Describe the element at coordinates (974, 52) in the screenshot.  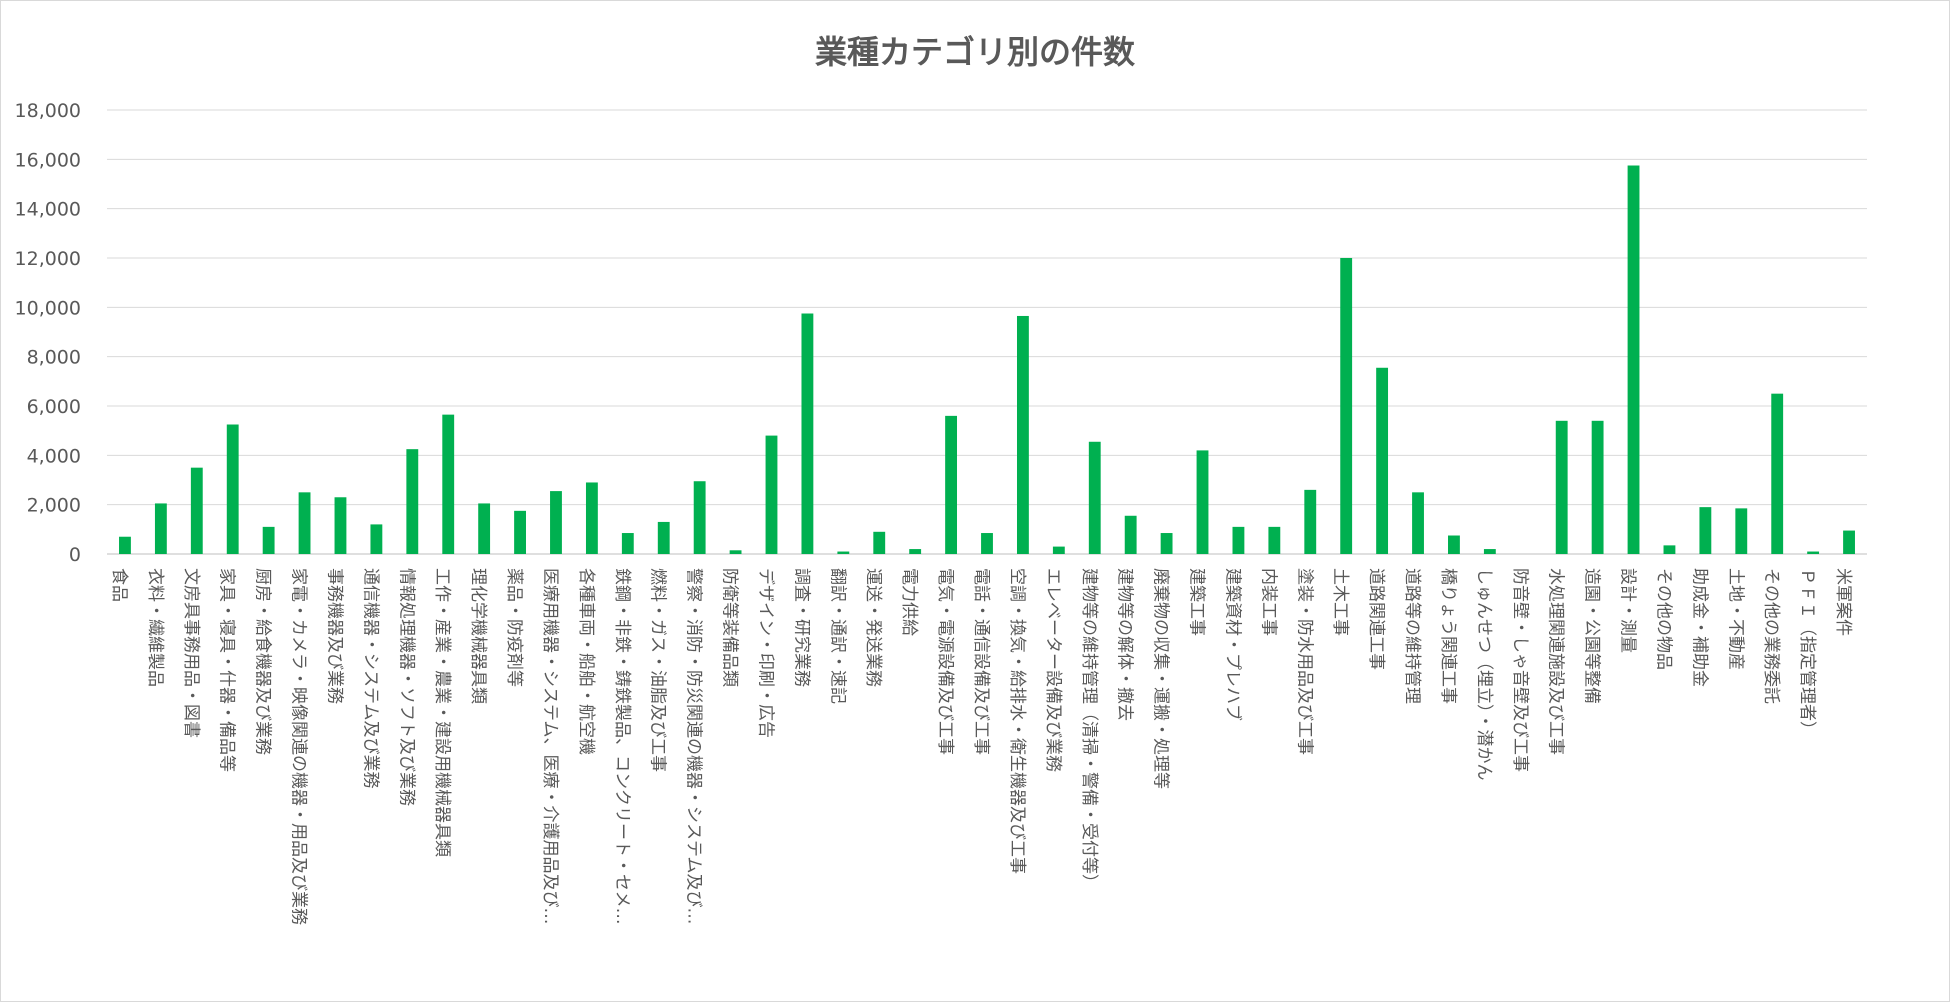
I see `chart-title: 業種カテゴリ別の件数` at that location.